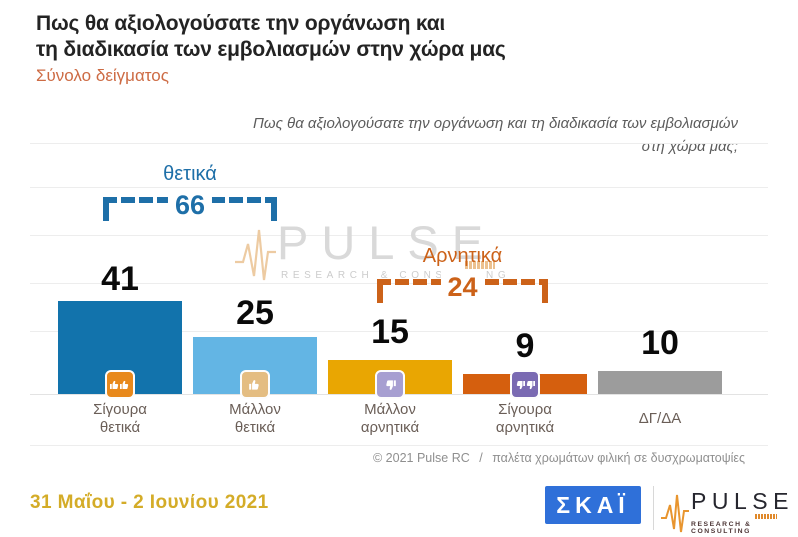  What do you see at coordinates (525, 346) in the screenshot?
I see `bar-value: 9` at bounding box center [525, 346].